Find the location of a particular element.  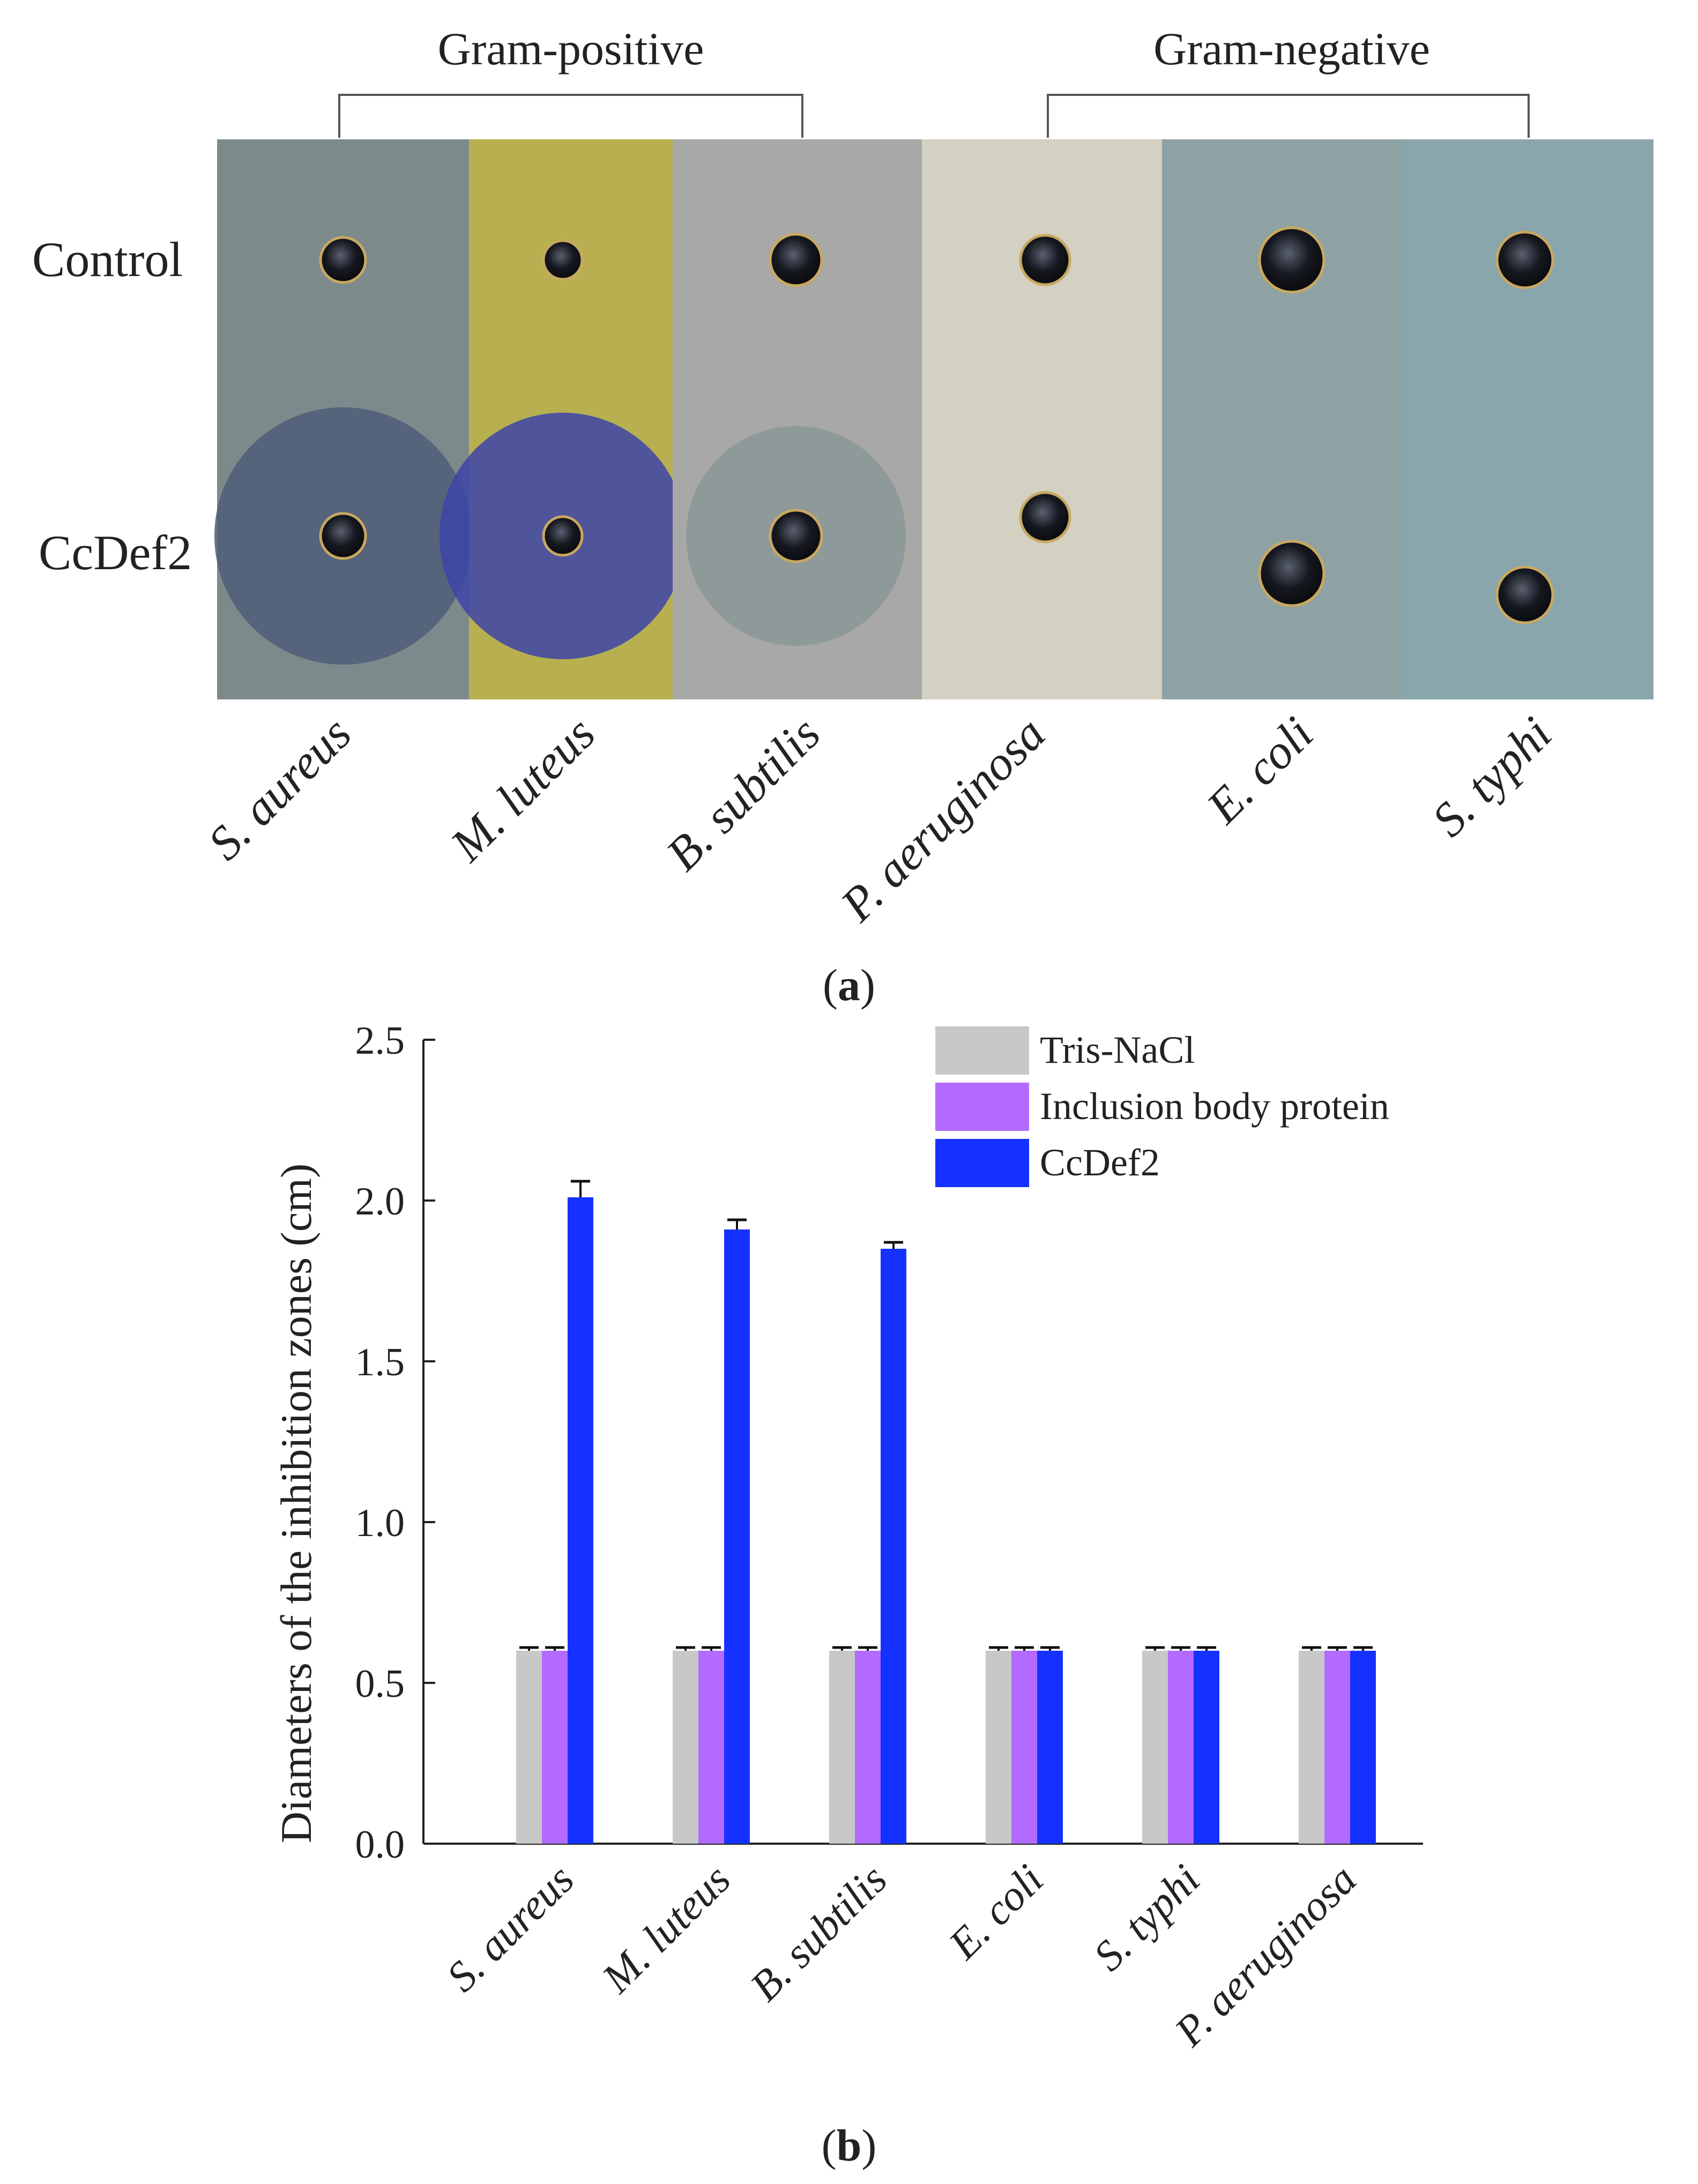

gram-positive-label: Gram-positive is located at coordinates (571, 48).